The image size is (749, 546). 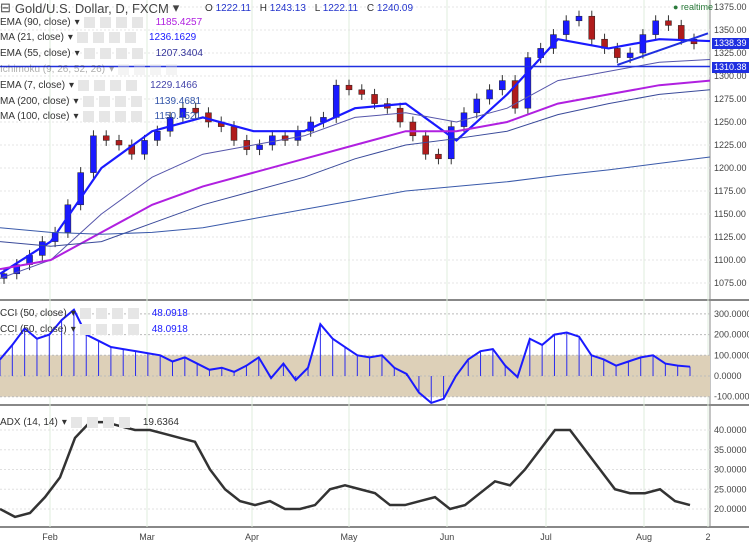 What do you see at coordinates (730, 214) in the screenshot?
I see `y-tick-label: 1150.00` at bounding box center [730, 214].